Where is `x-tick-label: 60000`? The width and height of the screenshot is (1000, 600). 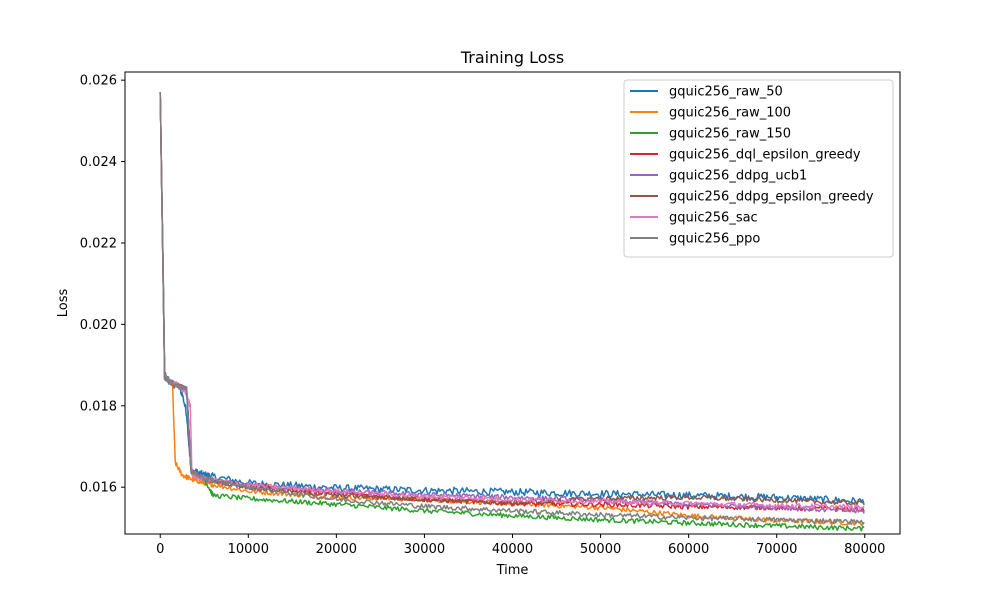
x-tick-label: 60000 is located at coordinates (688, 549).